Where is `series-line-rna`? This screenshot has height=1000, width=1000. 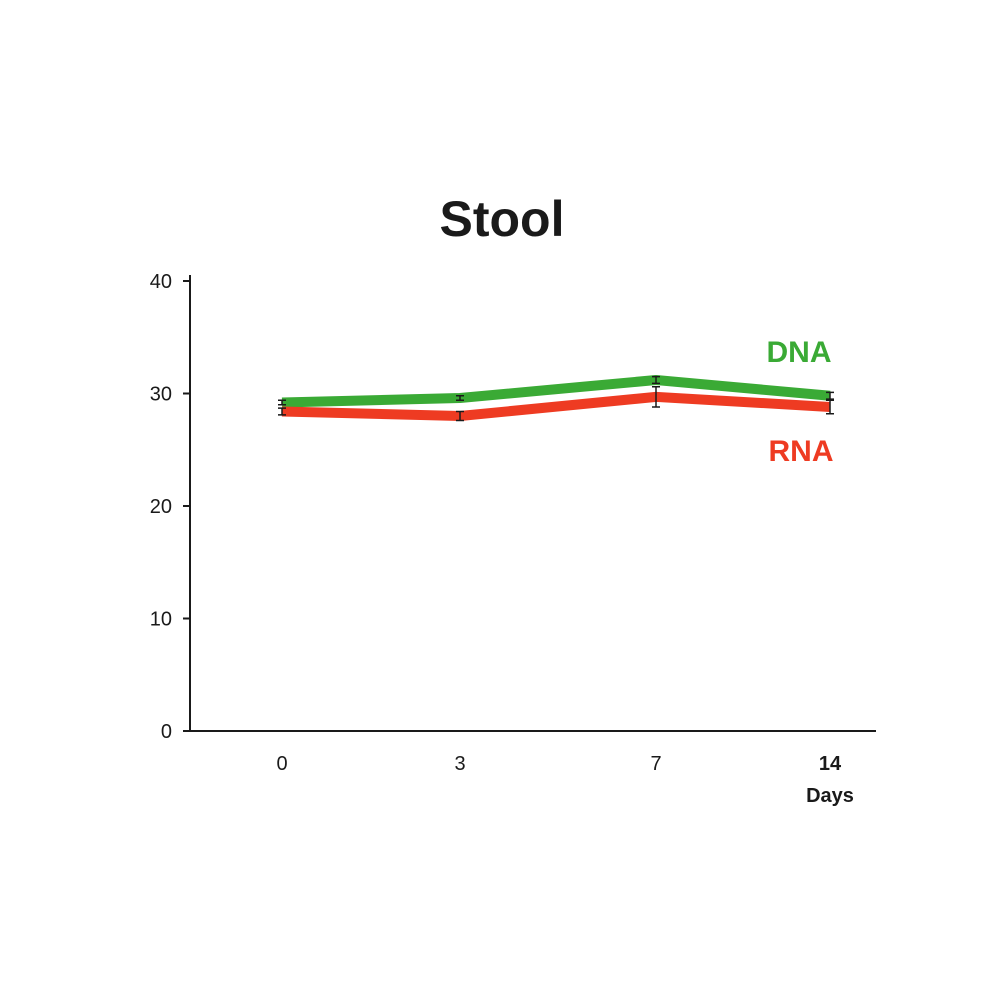 series-line-rna is located at coordinates (556, 406).